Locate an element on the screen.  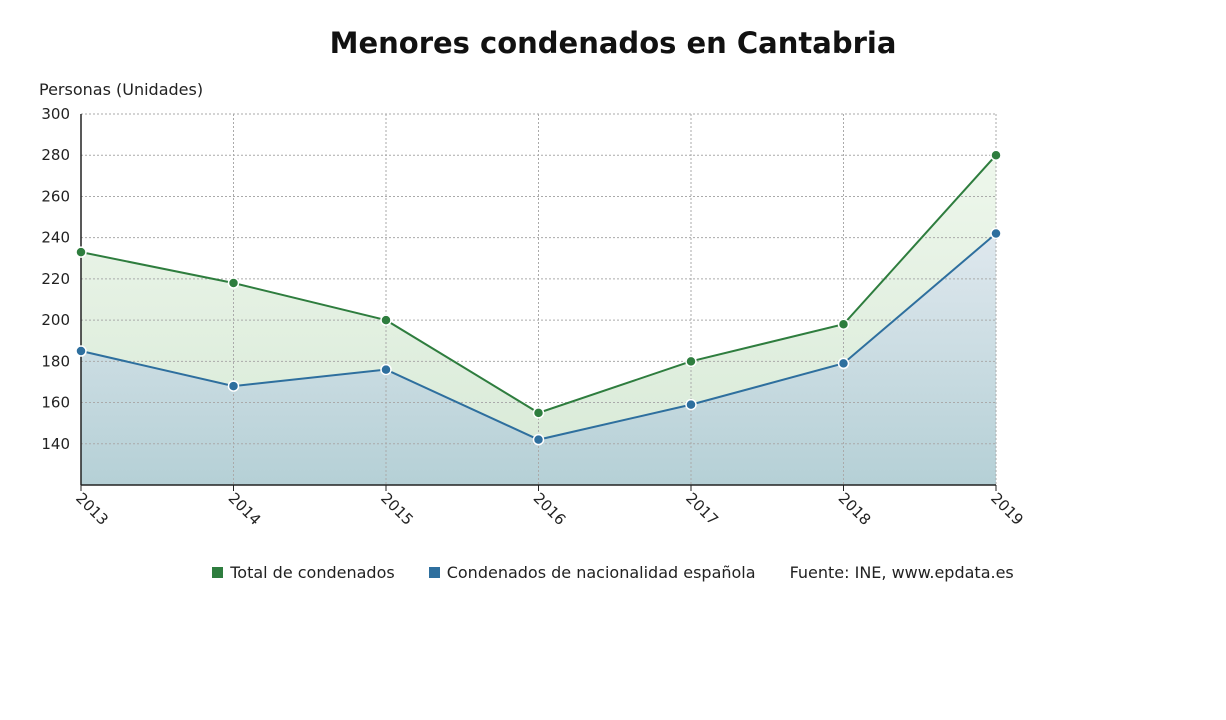
y-tick-label: 240 is located at coordinates (55, 238).